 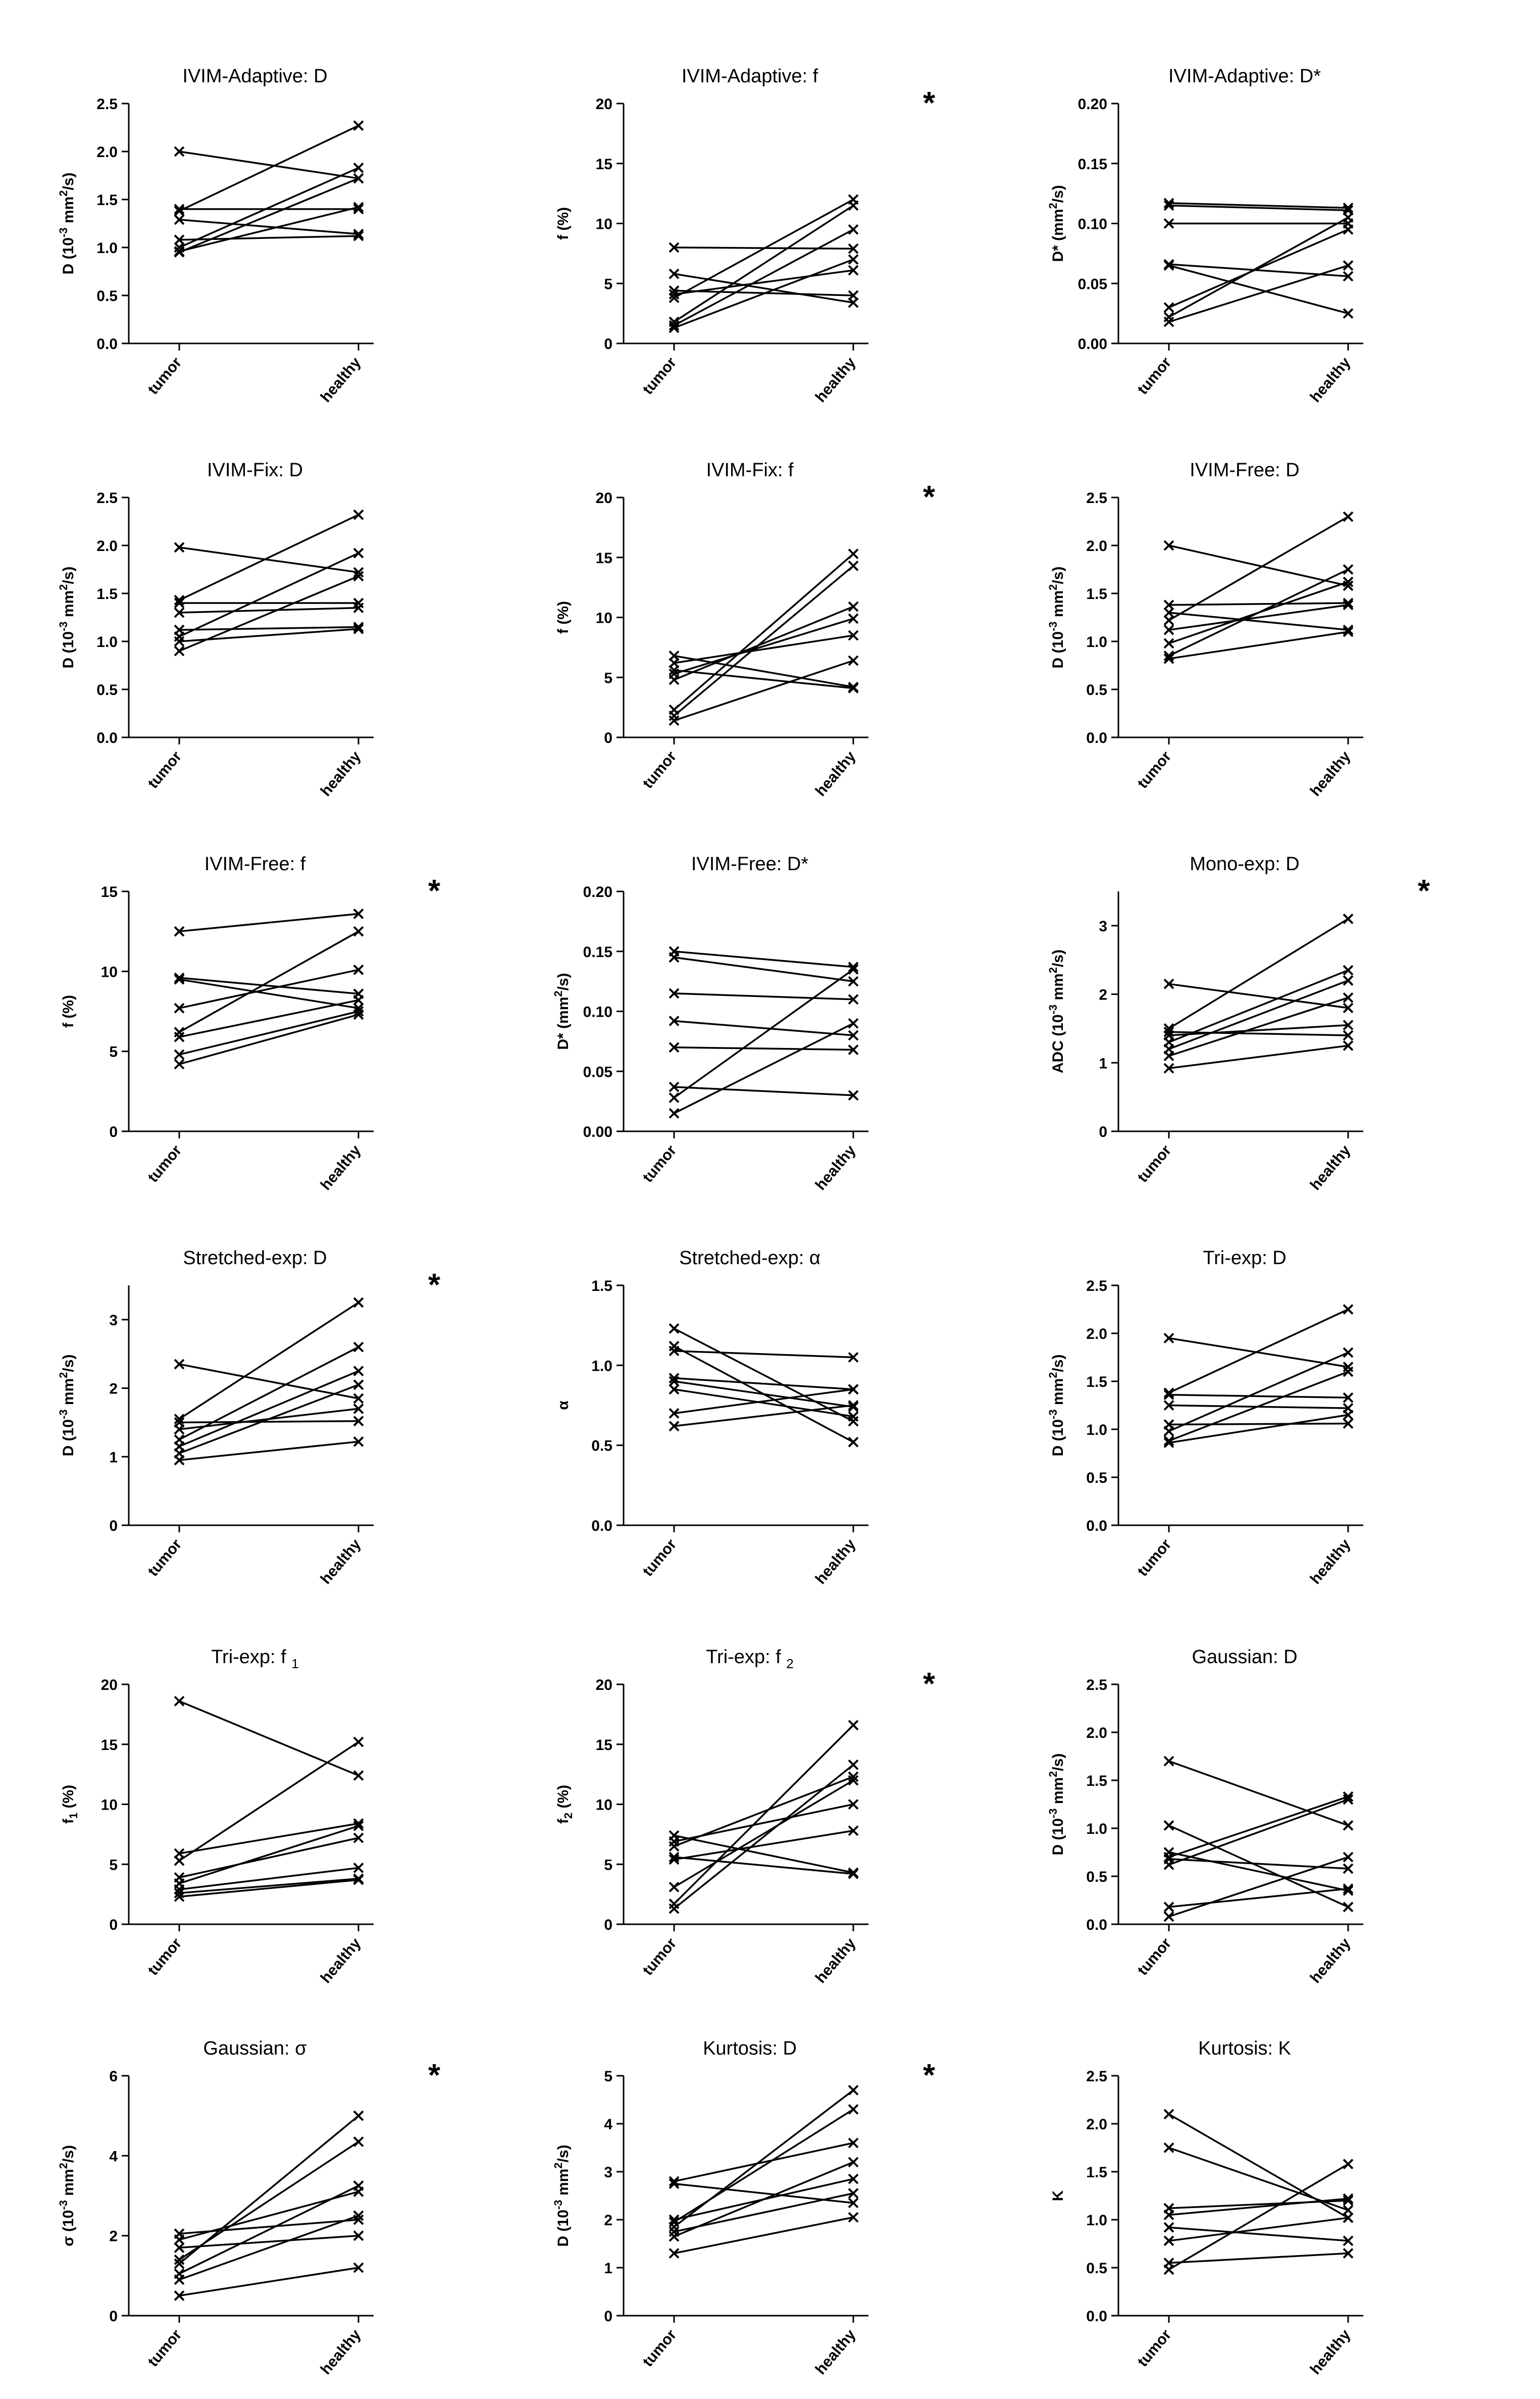 What do you see at coordinates (1097, 595) in the screenshot?
I see `y-tick-label: 1.5` at bounding box center [1097, 595].